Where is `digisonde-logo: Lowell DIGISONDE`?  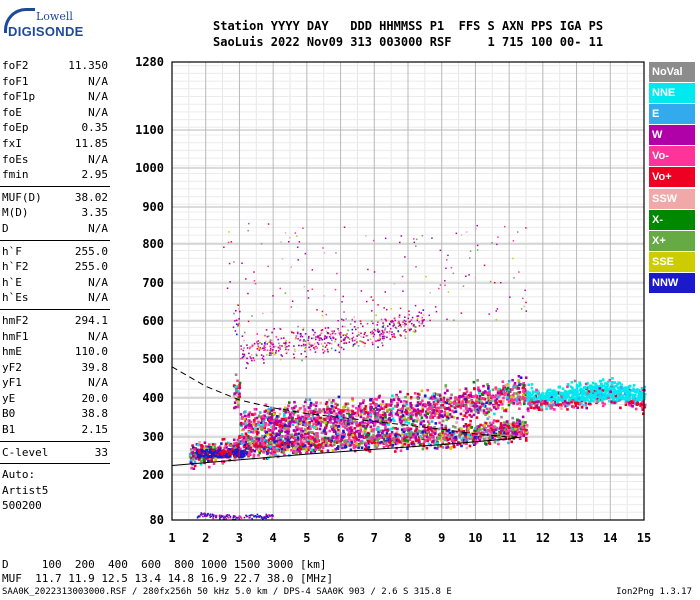
digisonde-logo: Lowell DIGISONDE is located at coordinates (42, 28).